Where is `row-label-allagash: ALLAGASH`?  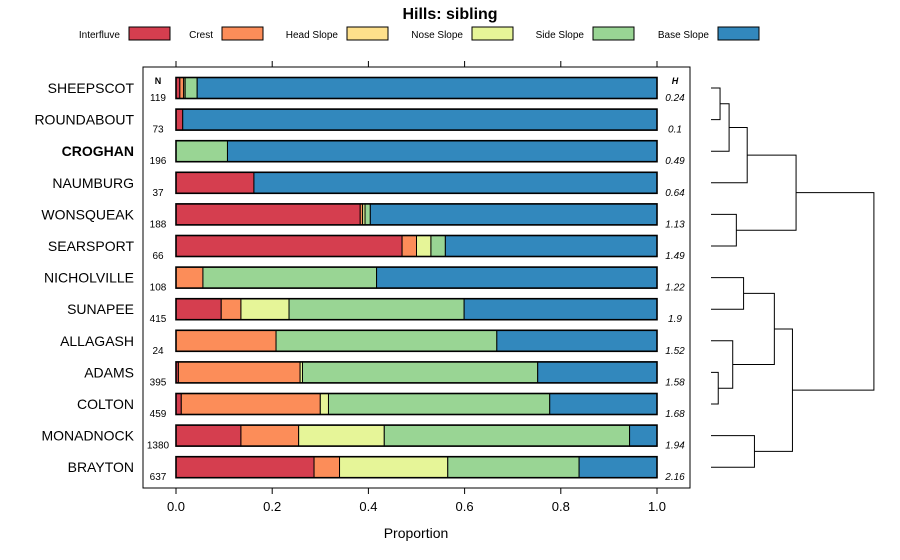 row-label-allagash: ALLAGASH is located at coordinates (97, 341).